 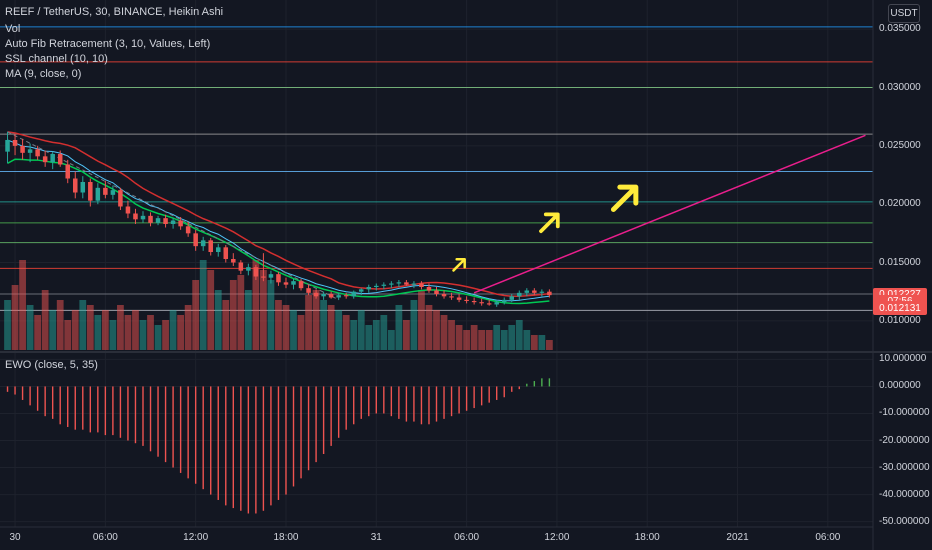 I want to click on ewo-tick-label: 10.000000, so click(x=903, y=359).